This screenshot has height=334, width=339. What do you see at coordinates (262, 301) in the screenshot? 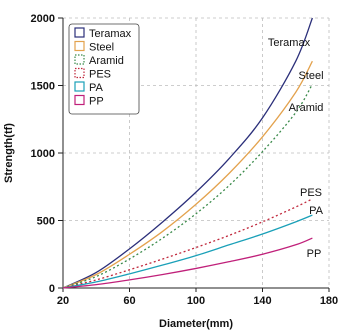
I see `x-tick-label: 140` at bounding box center [262, 301].